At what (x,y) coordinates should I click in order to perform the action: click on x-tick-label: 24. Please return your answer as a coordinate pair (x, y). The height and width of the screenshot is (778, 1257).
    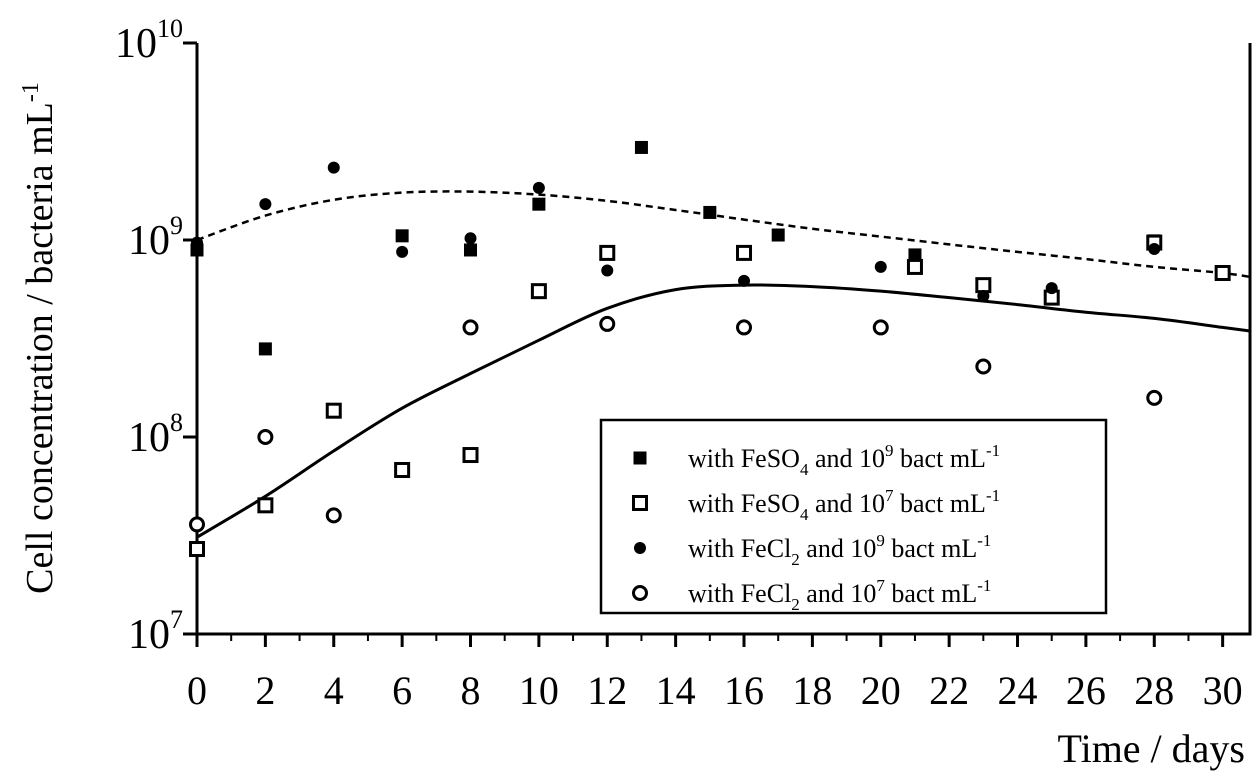
    Looking at the image, I should click on (1018, 690).